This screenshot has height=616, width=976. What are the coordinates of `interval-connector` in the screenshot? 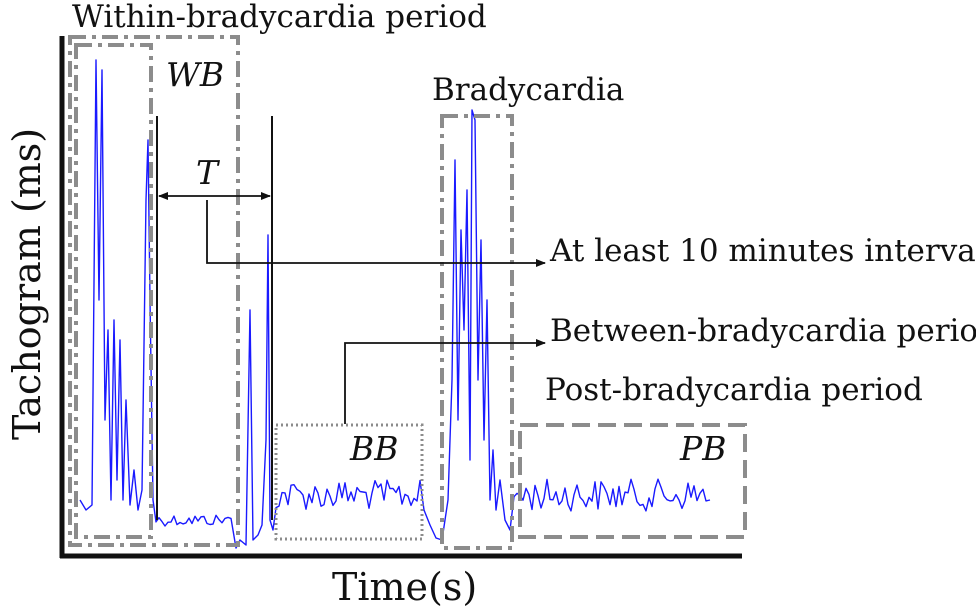 It's located at (376, 233).